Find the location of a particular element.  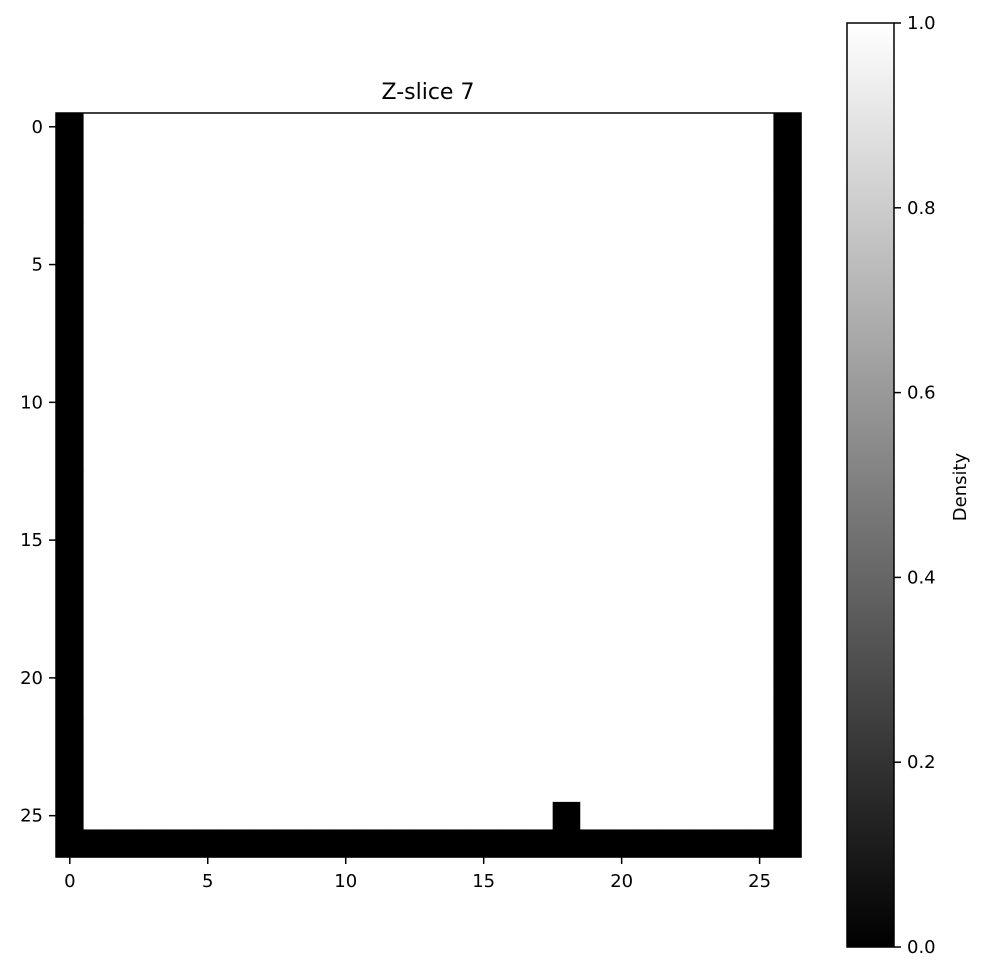

colorbar-tick-label: 0.8 is located at coordinates (921, 208).